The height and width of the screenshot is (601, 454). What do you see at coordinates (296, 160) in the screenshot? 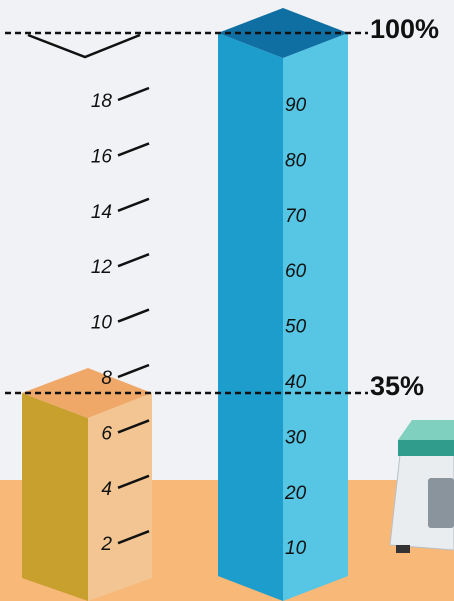
I see `column-label: 80` at bounding box center [296, 160].